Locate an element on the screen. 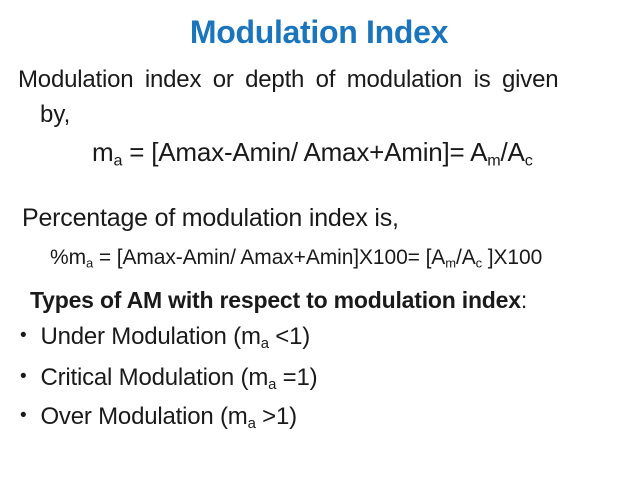 The image size is (638, 478). types-heading-colon: : is located at coordinates (524, 300).